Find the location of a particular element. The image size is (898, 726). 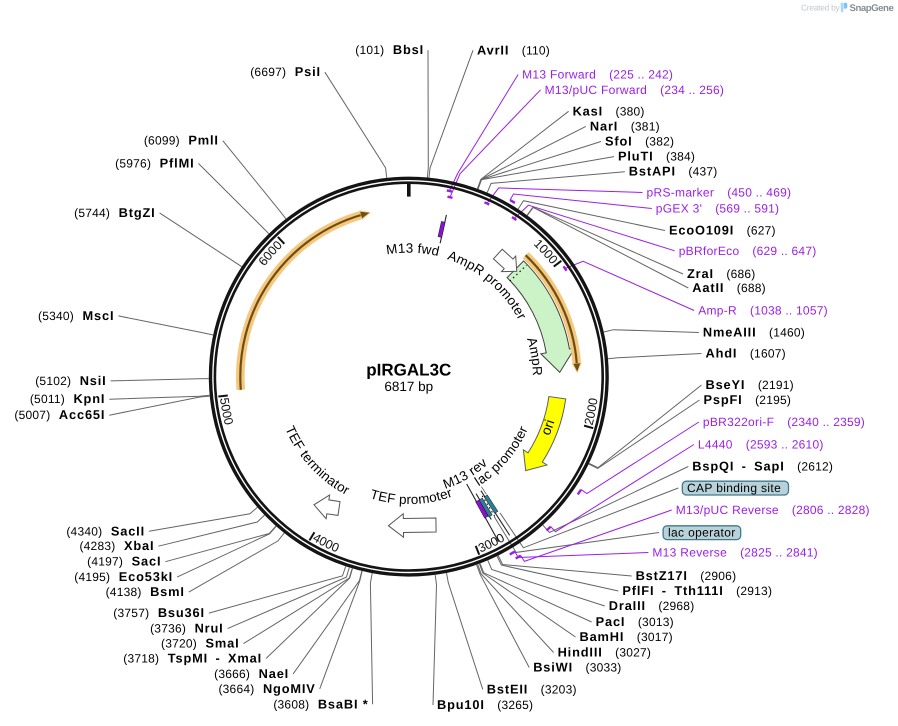

svg-text:(4195)Eco53kI: (4195) Eco53kI is located at coordinates (123, 576).